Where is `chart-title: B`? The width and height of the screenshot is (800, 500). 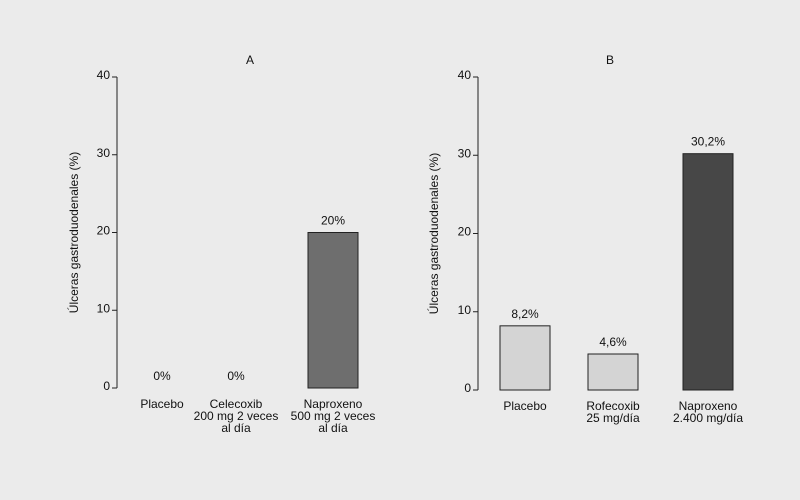
chart-title: B is located at coordinates (610, 60).